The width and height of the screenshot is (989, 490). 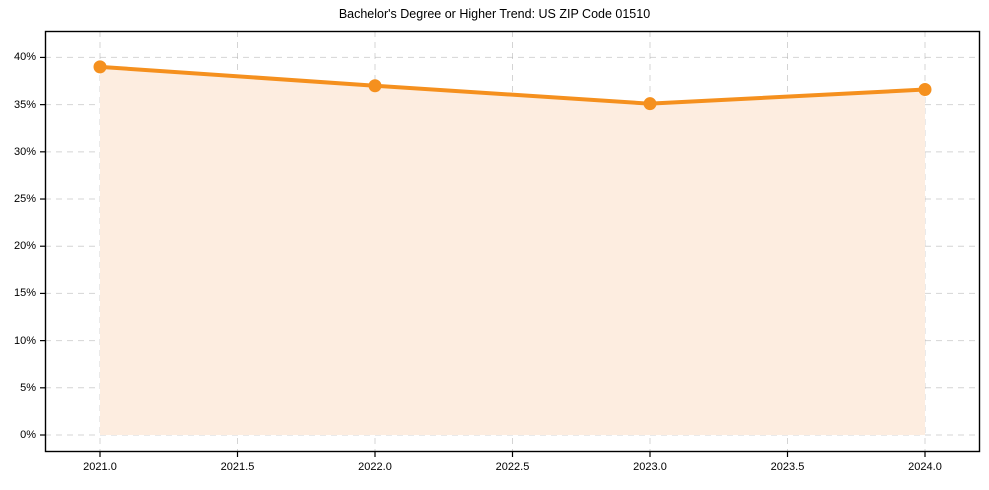 I want to click on y-tick-label: 5%, so click(x=28, y=387).